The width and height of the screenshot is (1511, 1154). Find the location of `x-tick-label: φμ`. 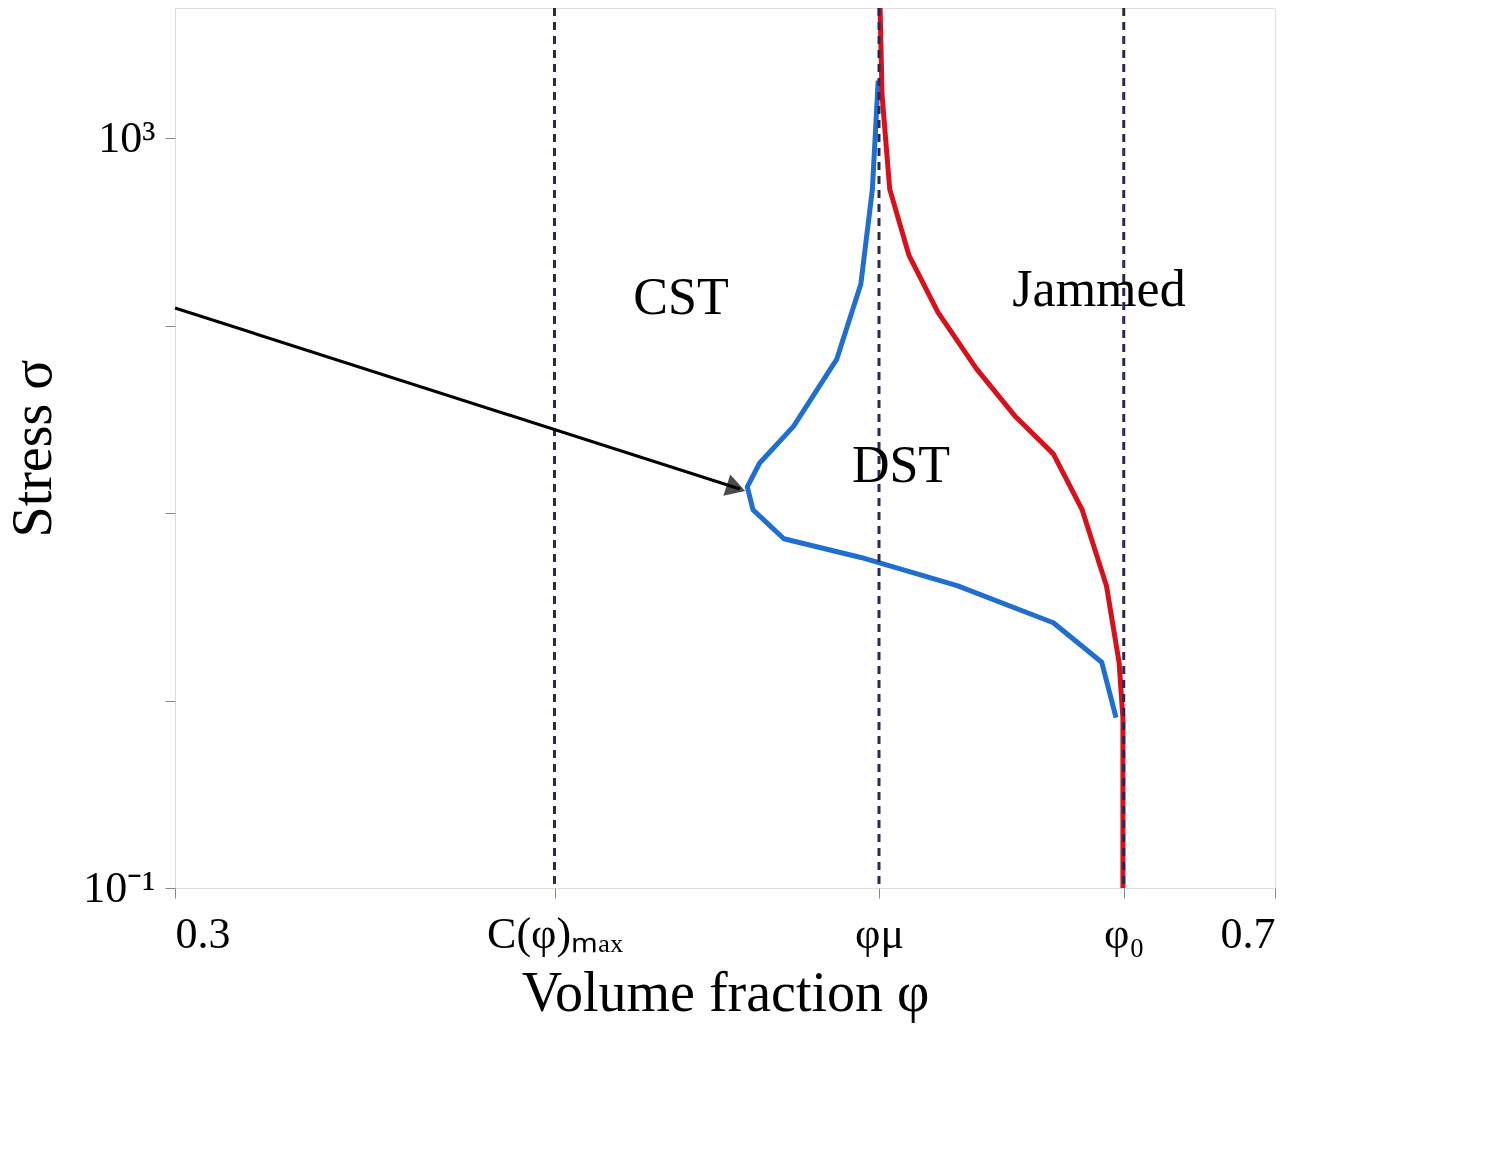

x-tick-label: φμ is located at coordinates (879, 933).